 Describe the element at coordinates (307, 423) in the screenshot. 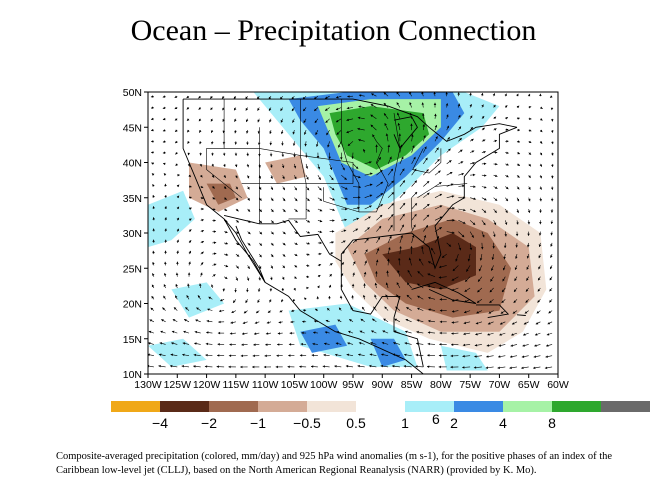

I see `colorbar-label: −0.5` at that location.